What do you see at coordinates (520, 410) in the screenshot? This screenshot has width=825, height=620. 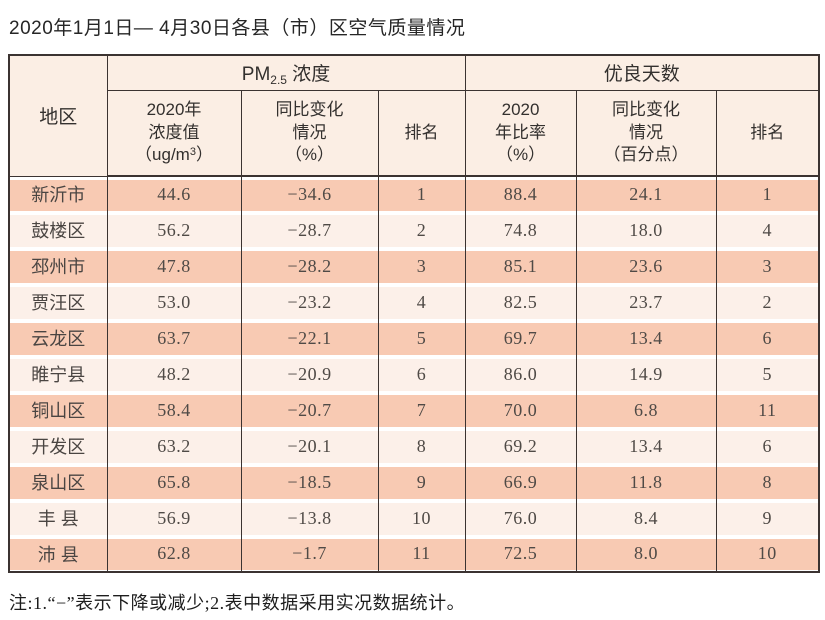 I see `good-rate-cell: 70.0` at bounding box center [520, 410].